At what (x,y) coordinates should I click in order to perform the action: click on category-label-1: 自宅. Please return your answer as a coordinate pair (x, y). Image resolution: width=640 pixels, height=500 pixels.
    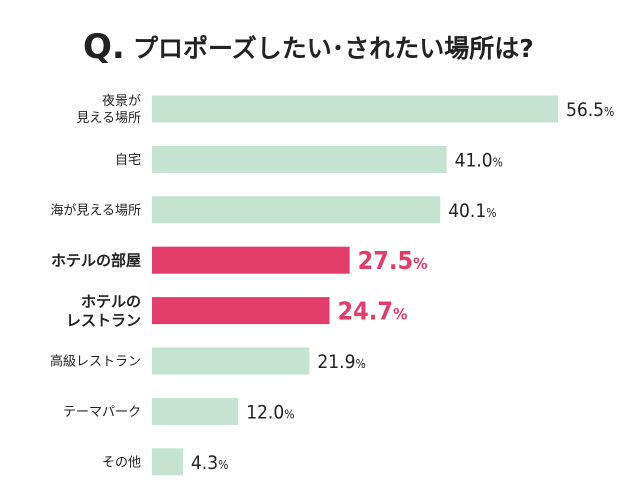
    Looking at the image, I should click on (128, 160).